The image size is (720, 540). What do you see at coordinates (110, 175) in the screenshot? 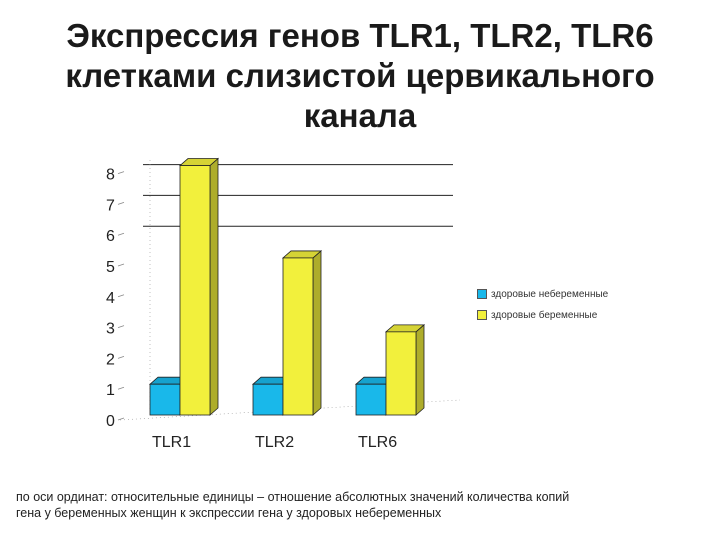
I see `y-tick-label-8: 8` at bounding box center [110, 175].